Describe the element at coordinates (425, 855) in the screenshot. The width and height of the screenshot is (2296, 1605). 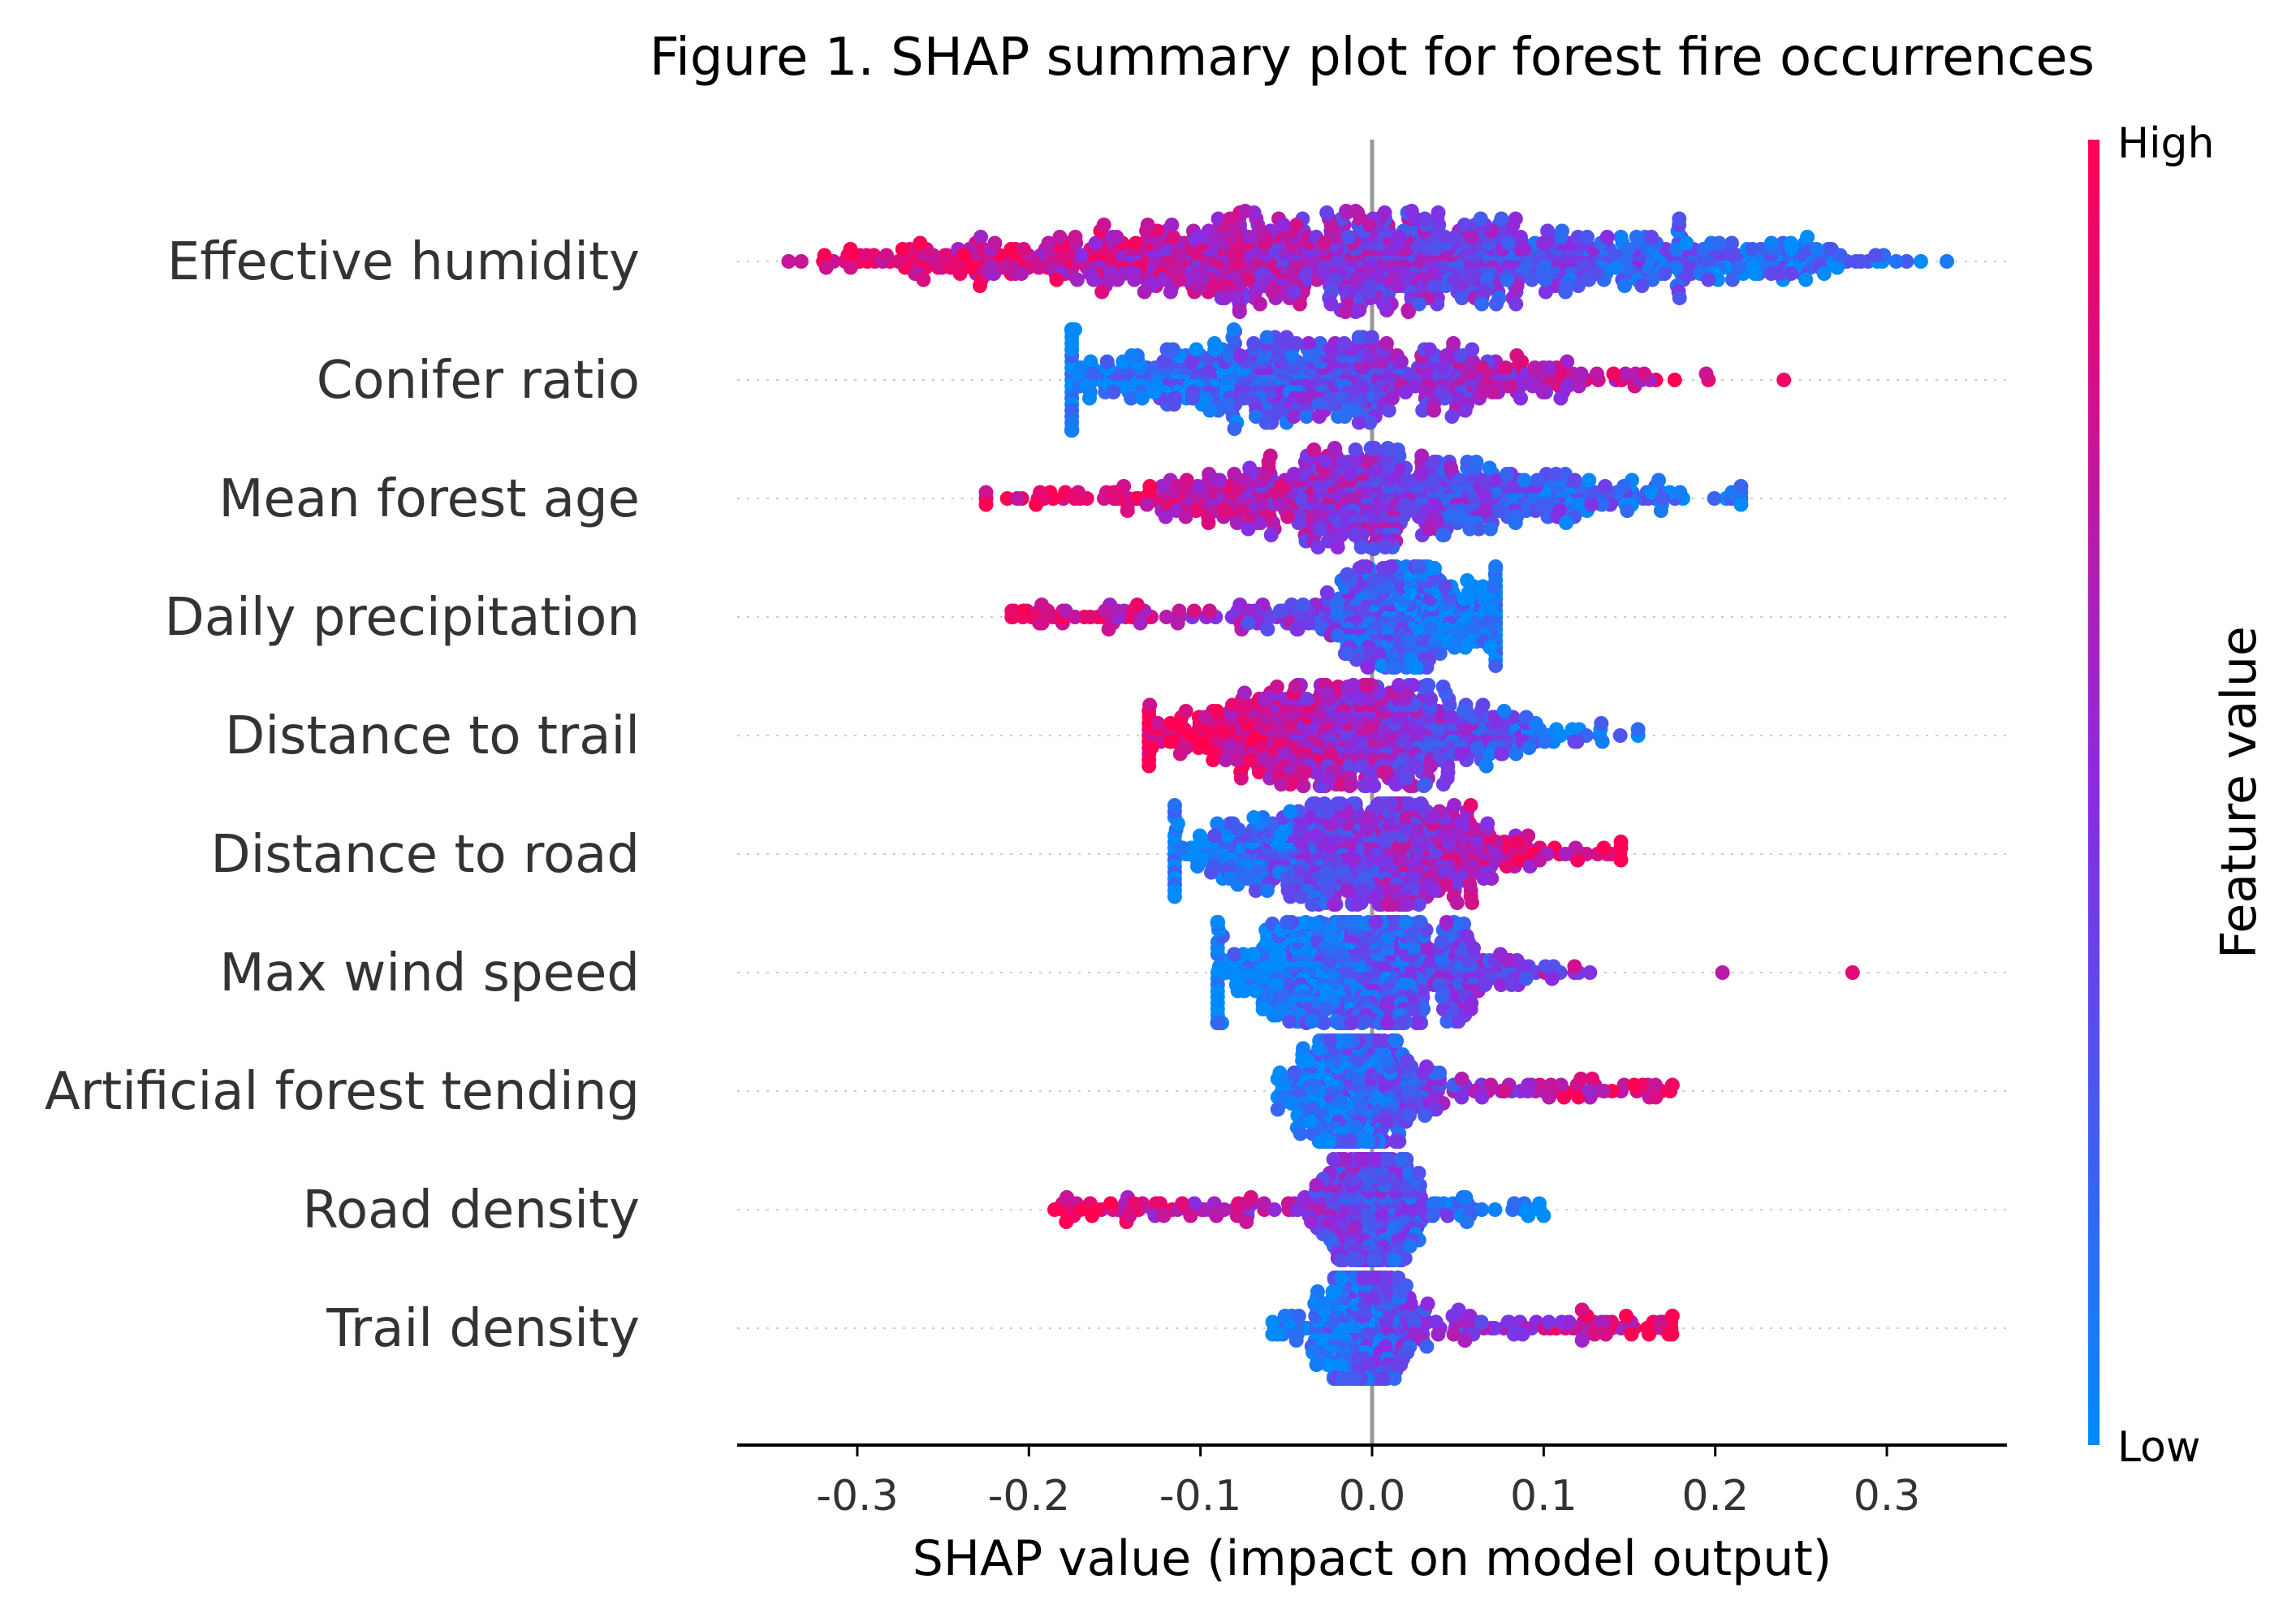
I see `feature-label: Distance to road` at that location.